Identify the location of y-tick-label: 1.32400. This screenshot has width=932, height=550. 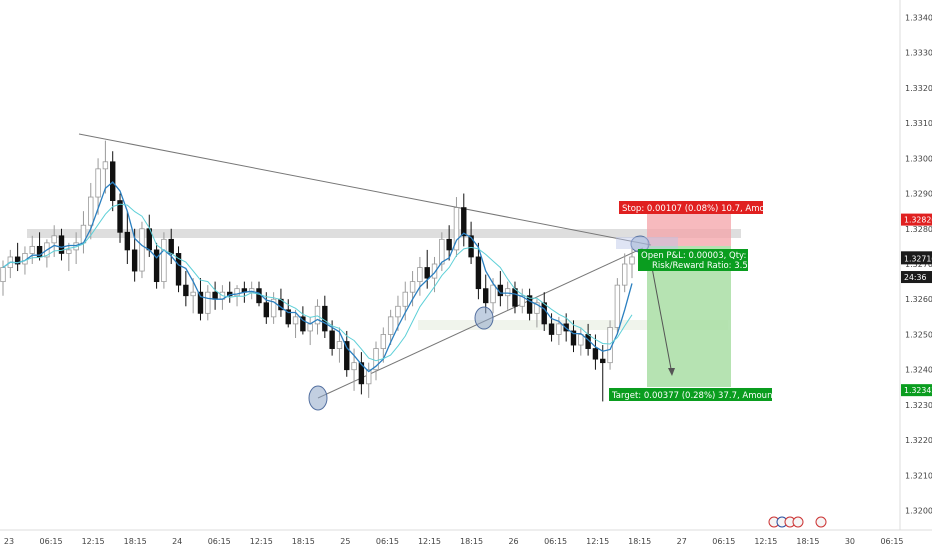
(918, 370).